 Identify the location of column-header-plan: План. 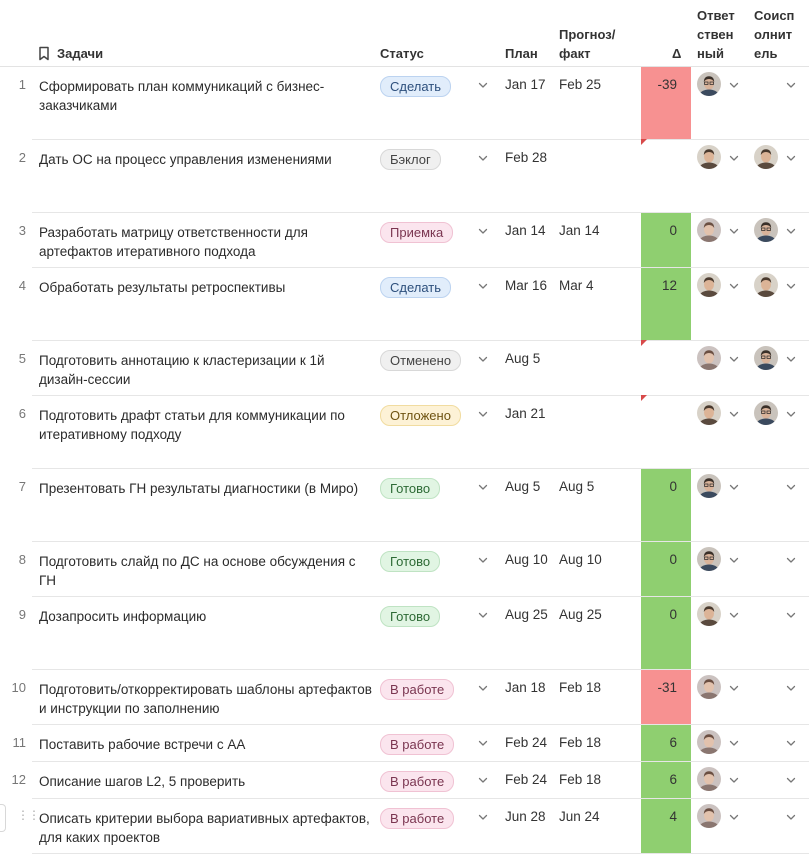
(521, 53).